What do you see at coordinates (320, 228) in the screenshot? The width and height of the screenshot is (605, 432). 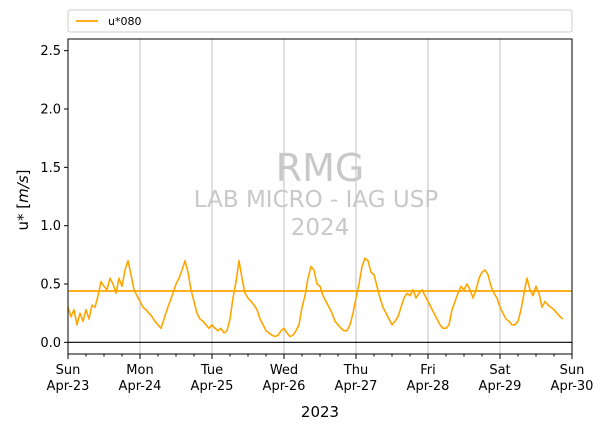 I see `watermark-line-3: 2024` at bounding box center [320, 228].